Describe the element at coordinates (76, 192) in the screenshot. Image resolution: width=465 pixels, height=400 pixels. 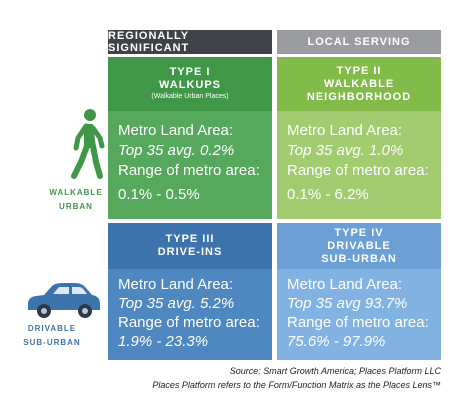
I see `walkable-label-line1: WALKABLE` at that location.